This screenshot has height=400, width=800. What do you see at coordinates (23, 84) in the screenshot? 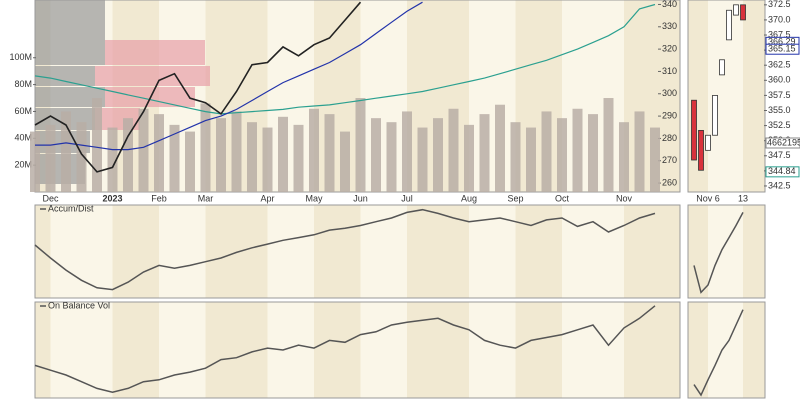
I see `y-tick-label: 80M` at bounding box center [23, 84].